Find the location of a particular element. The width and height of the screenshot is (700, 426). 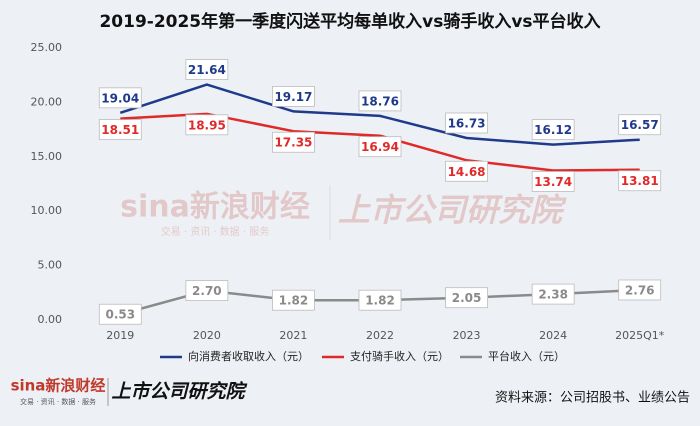

watermark: sina新浪财经 交易 · 资讯 · 数据 · 服务 上市公司研究院 is located at coordinates (343, 212).